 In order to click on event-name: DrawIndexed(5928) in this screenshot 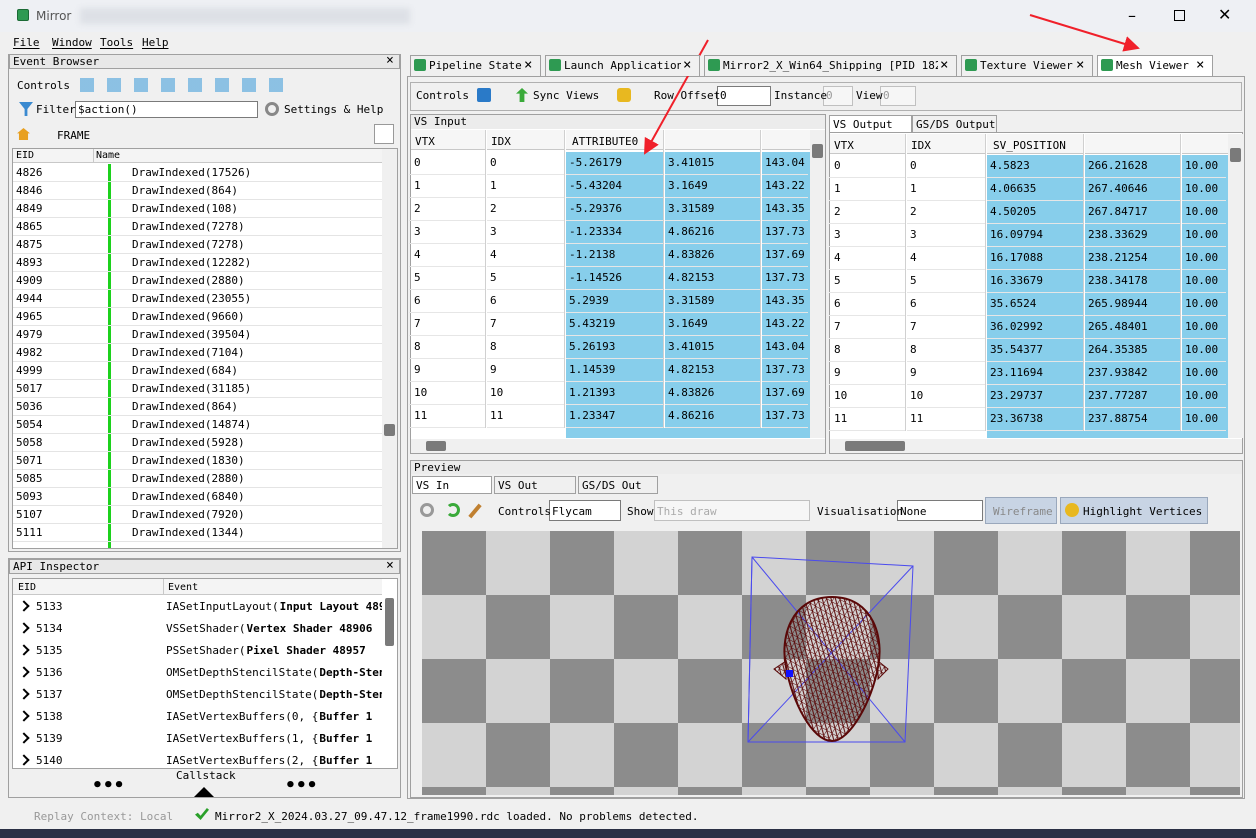, I will do `click(188, 442)`.